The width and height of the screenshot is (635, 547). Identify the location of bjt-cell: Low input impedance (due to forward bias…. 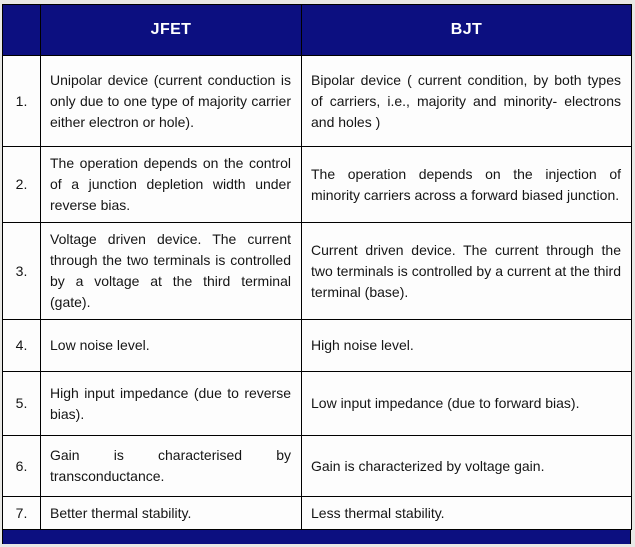
(466, 403).